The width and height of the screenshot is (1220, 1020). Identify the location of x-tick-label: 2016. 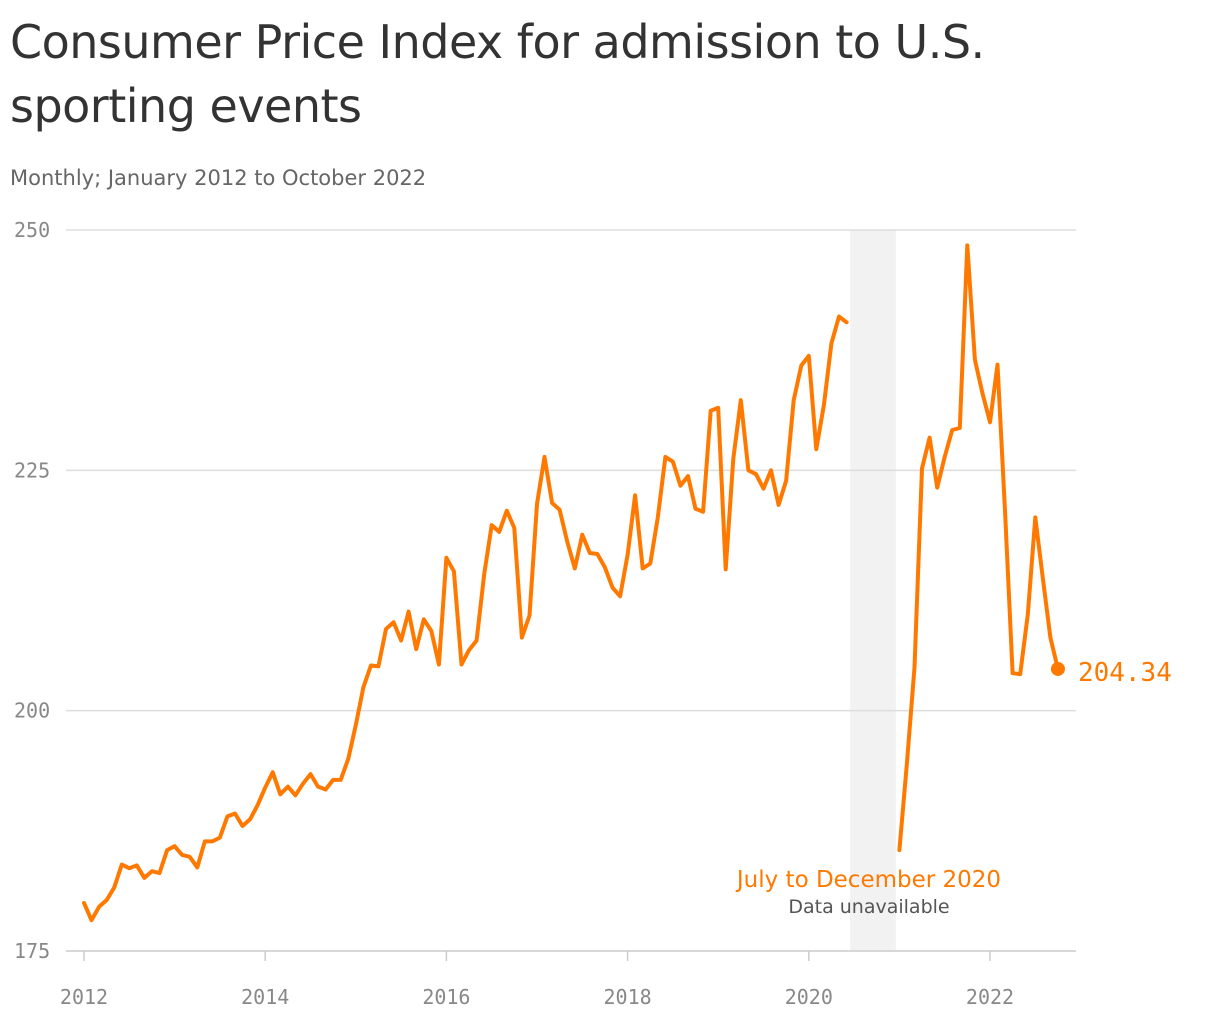
(446, 997).